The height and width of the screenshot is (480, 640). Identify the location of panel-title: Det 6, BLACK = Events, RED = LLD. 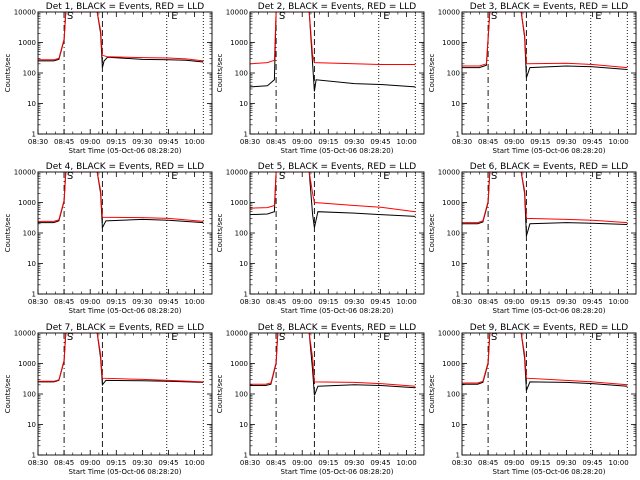
(549, 167).